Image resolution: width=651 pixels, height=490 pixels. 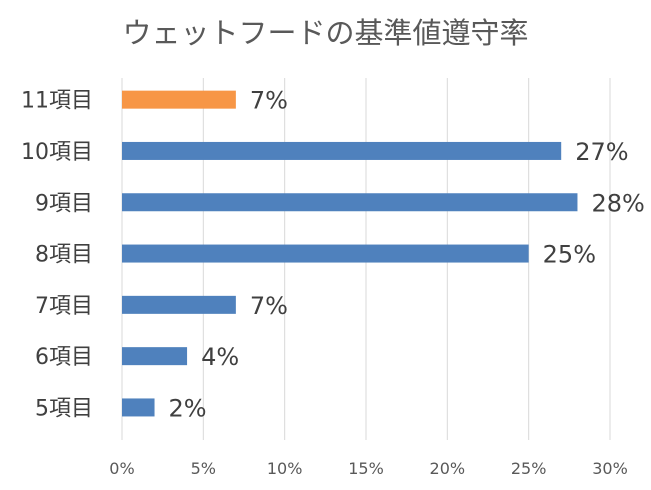 I want to click on x-tick-label: 5%, so click(x=203, y=468).